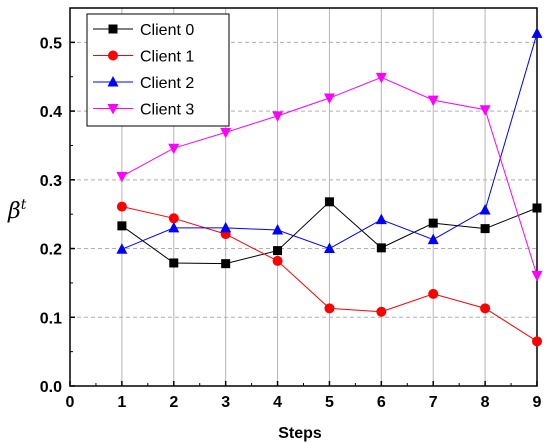  What do you see at coordinates (167, 110) in the screenshot?
I see `legend-label: Client 3` at bounding box center [167, 110].